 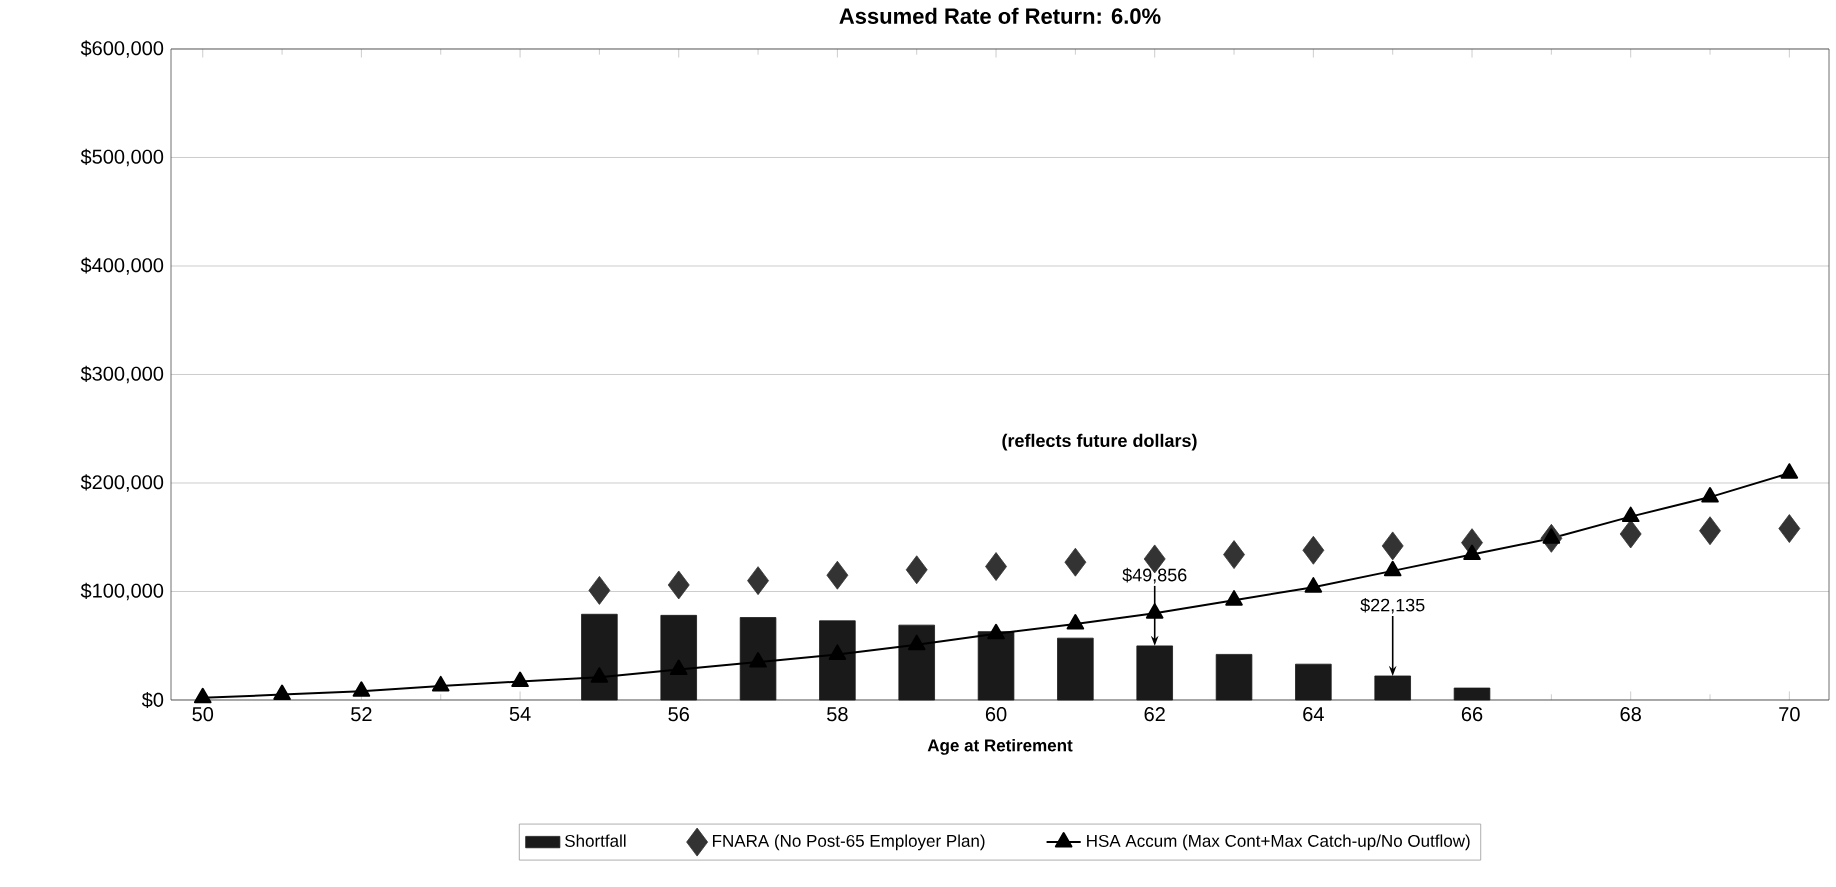 I want to click on x-tick-label: 50, so click(x=203, y=714).